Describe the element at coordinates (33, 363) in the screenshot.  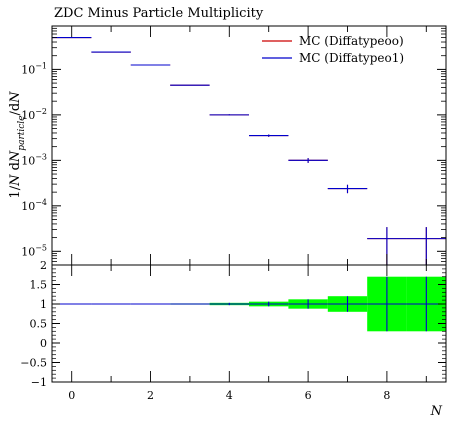
I see `ratio-y-tick-label: −0.5` at that location.